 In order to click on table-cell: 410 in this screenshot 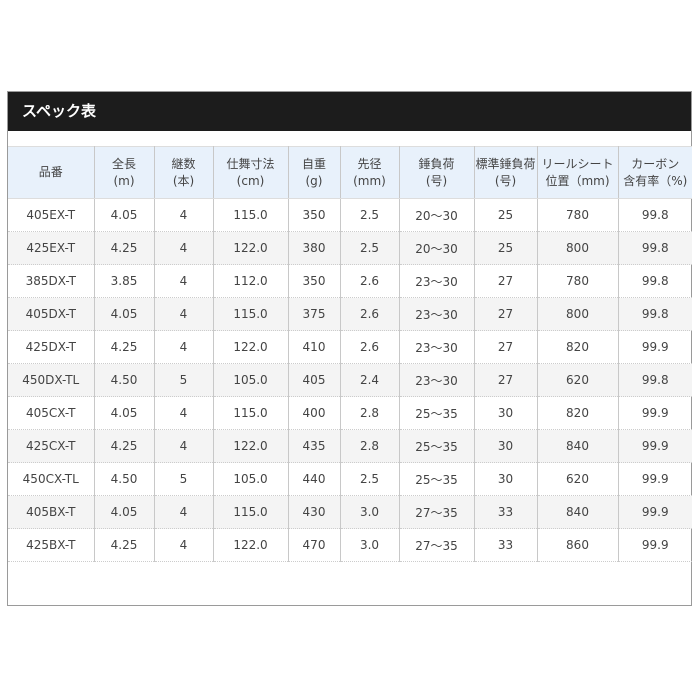, I will do `click(314, 347)`.